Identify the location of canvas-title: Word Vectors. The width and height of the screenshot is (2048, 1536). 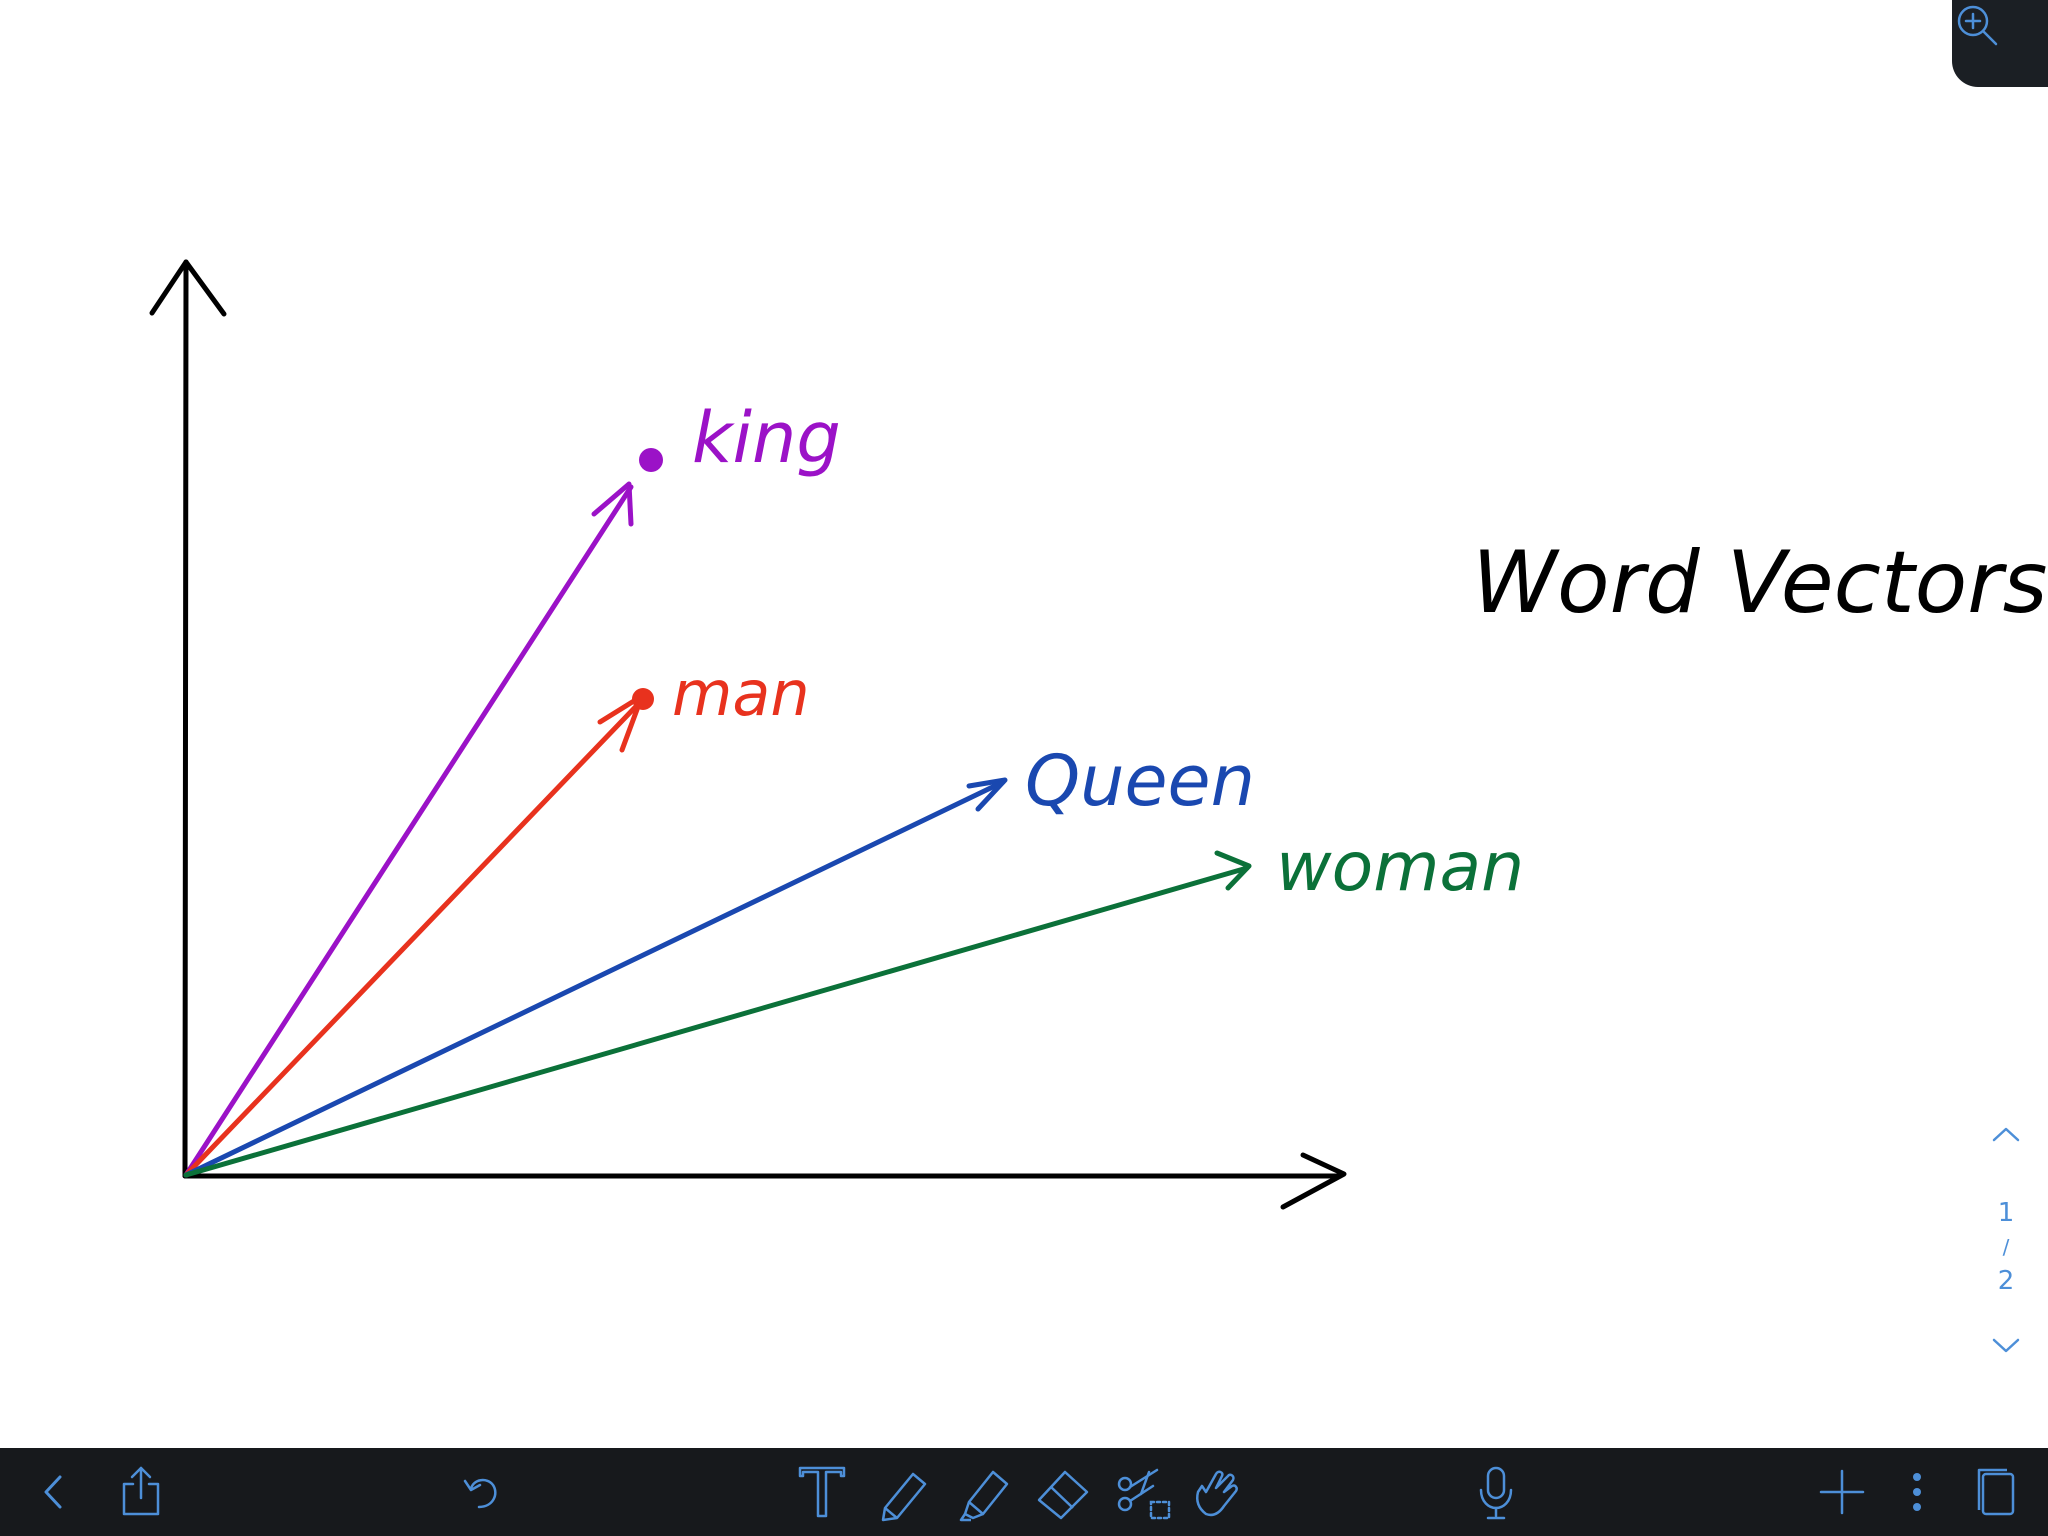
(1759, 583).